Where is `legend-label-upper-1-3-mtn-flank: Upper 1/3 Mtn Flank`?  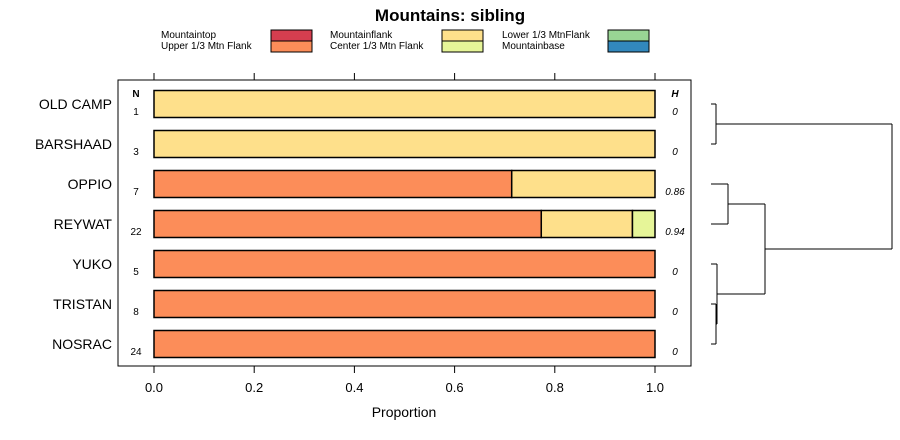
legend-label-upper-1-3-mtn-flank: Upper 1/3 Mtn Flank is located at coordinates (207, 46).